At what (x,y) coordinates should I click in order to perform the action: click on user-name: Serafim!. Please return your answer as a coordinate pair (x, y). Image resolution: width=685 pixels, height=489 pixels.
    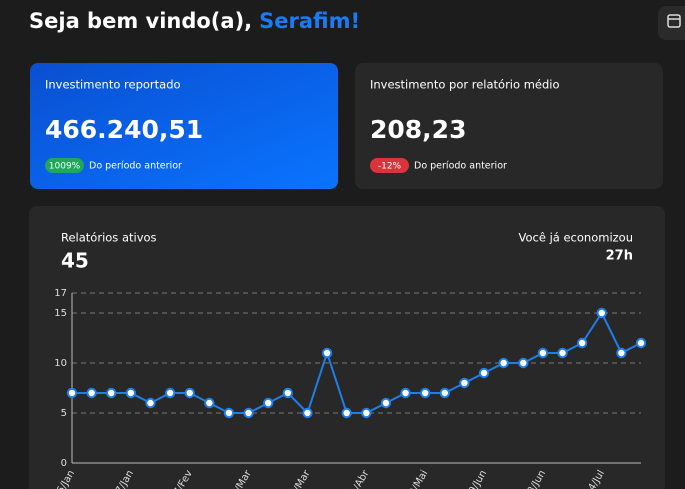
    Looking at the image, I should click on (309, 21).